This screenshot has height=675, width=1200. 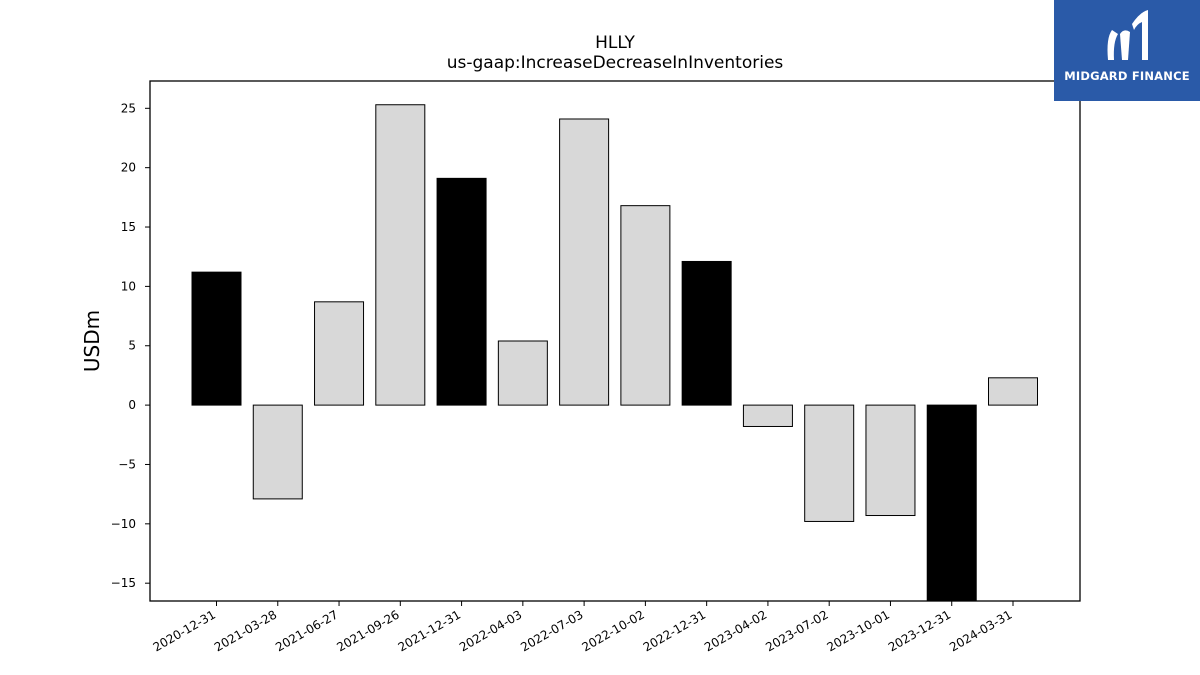 What do you see at coordinates (1127, 76) in the screenshot?
I see `brand-name: MIDGARD FINANCE` at bounding box center [1127, 76].